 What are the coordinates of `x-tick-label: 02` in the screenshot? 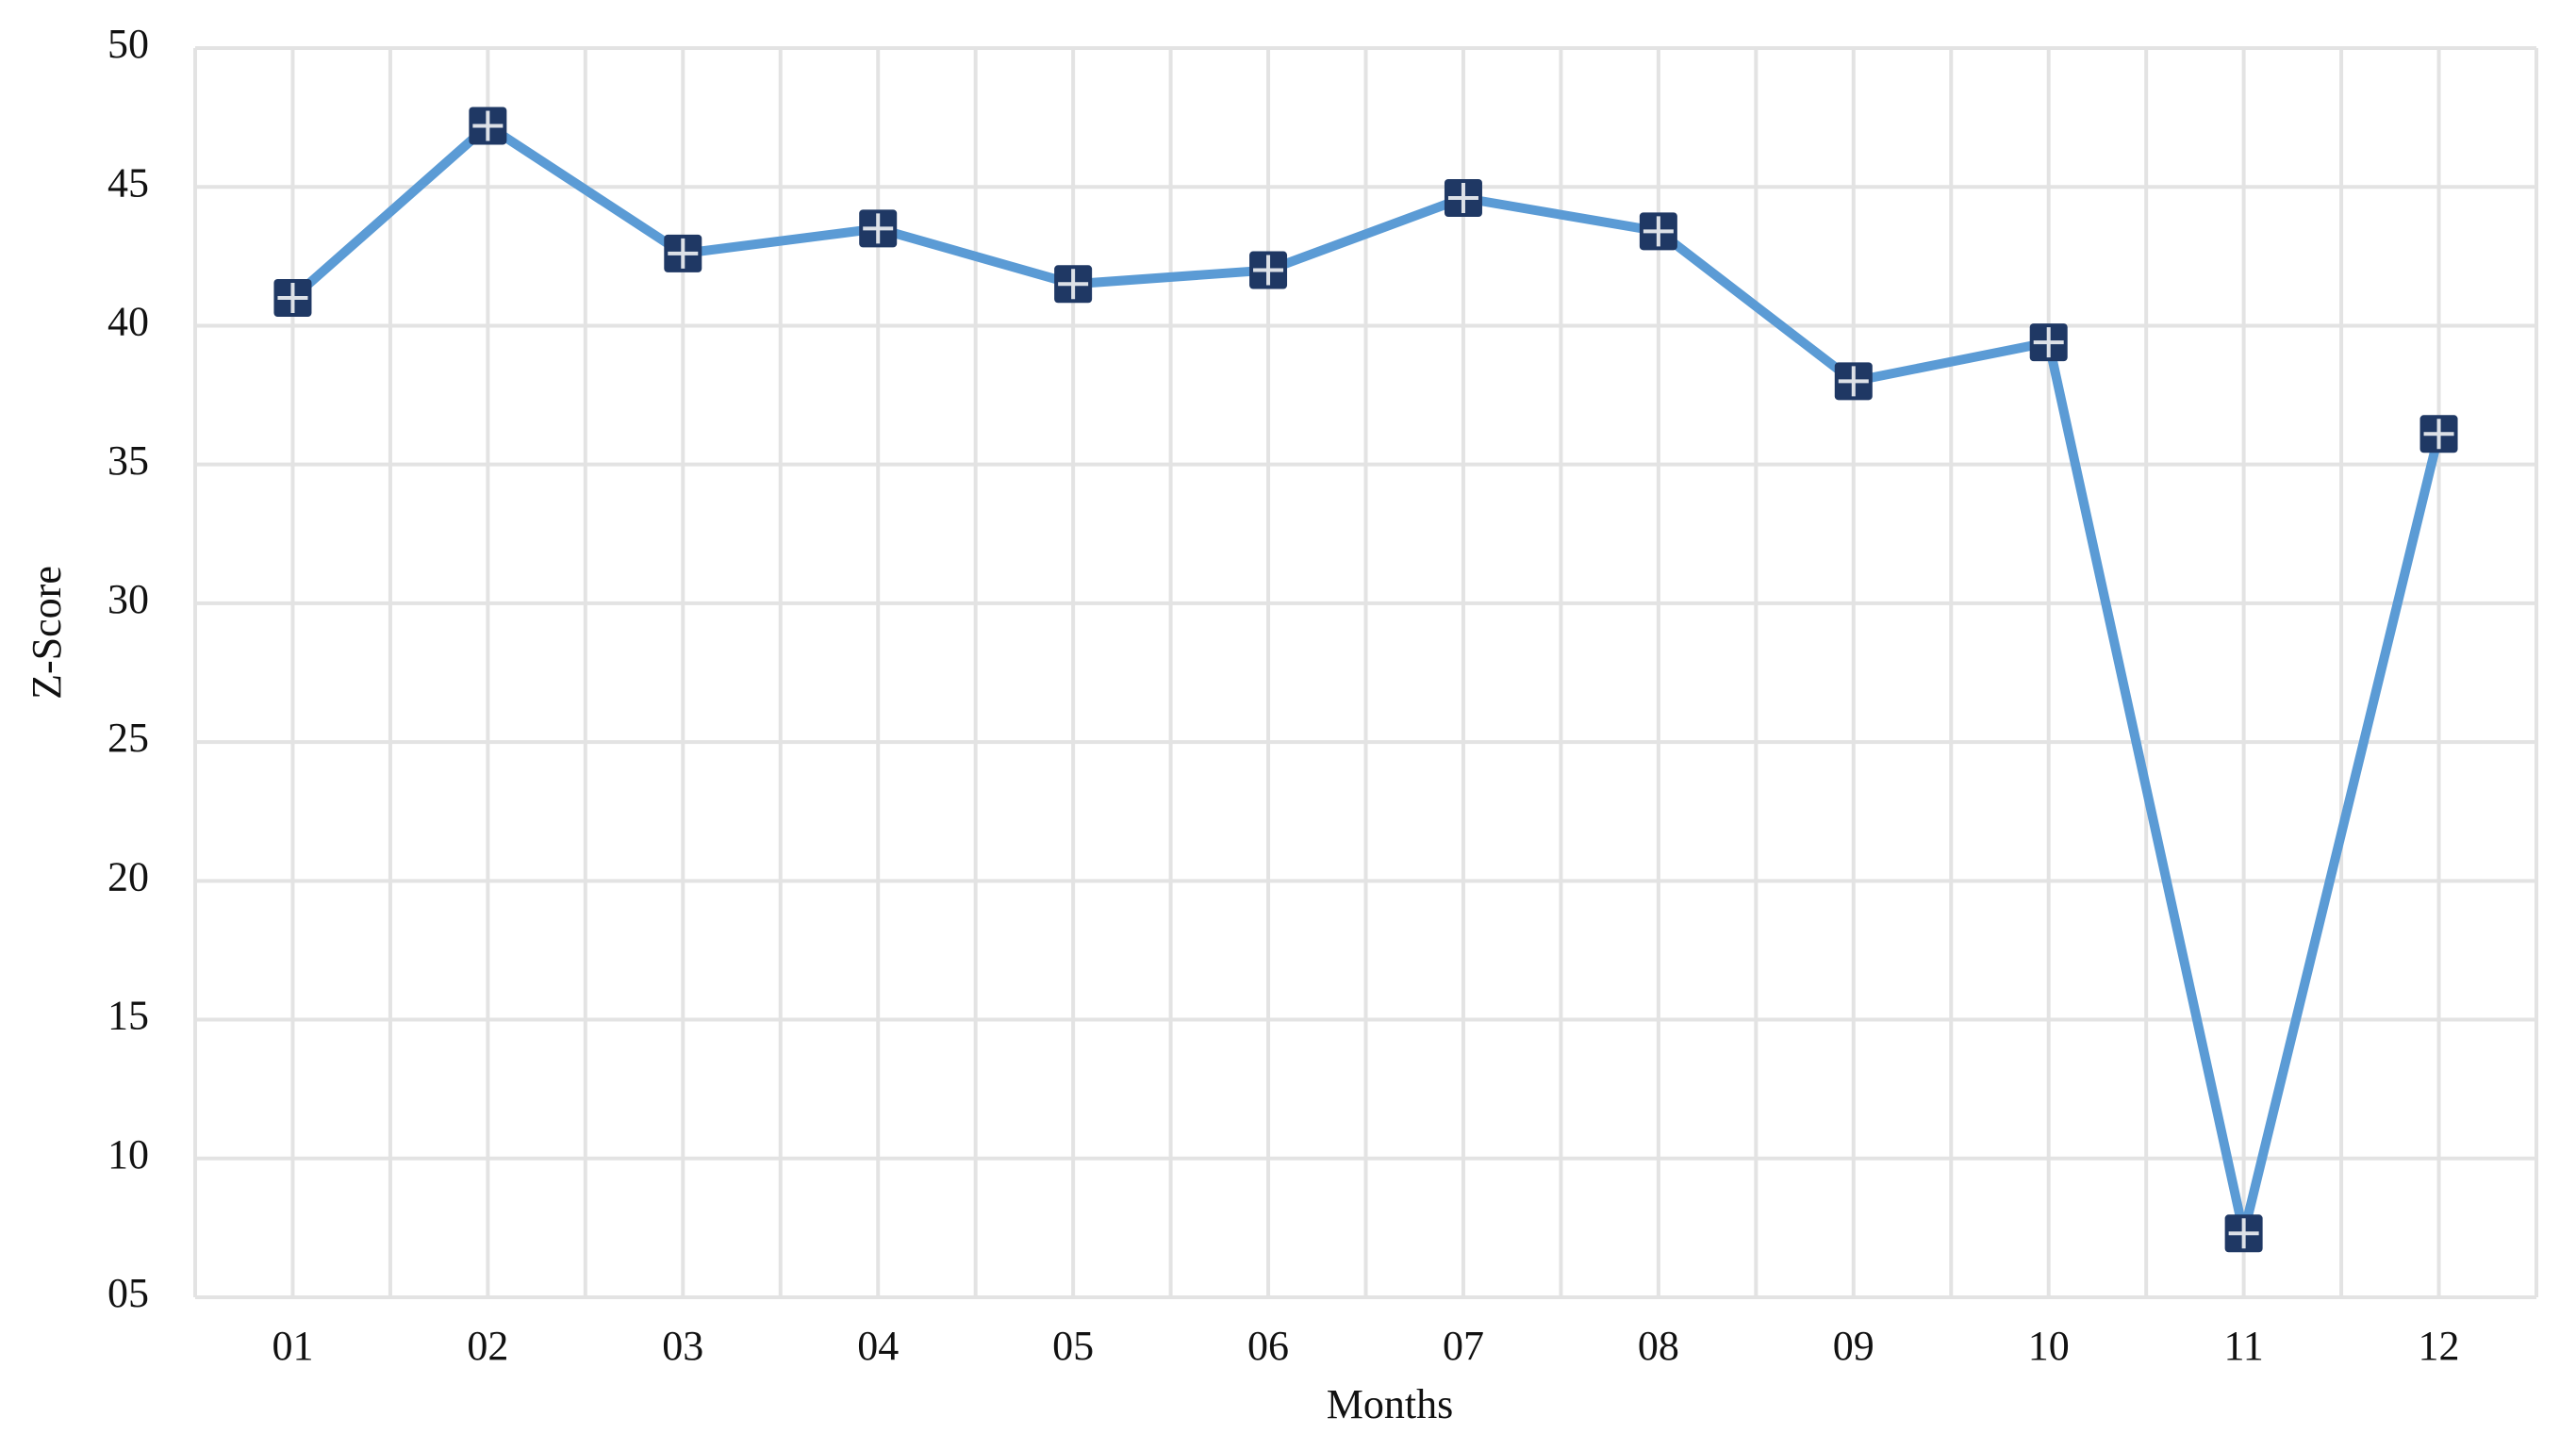 It's located at (487, 1346).